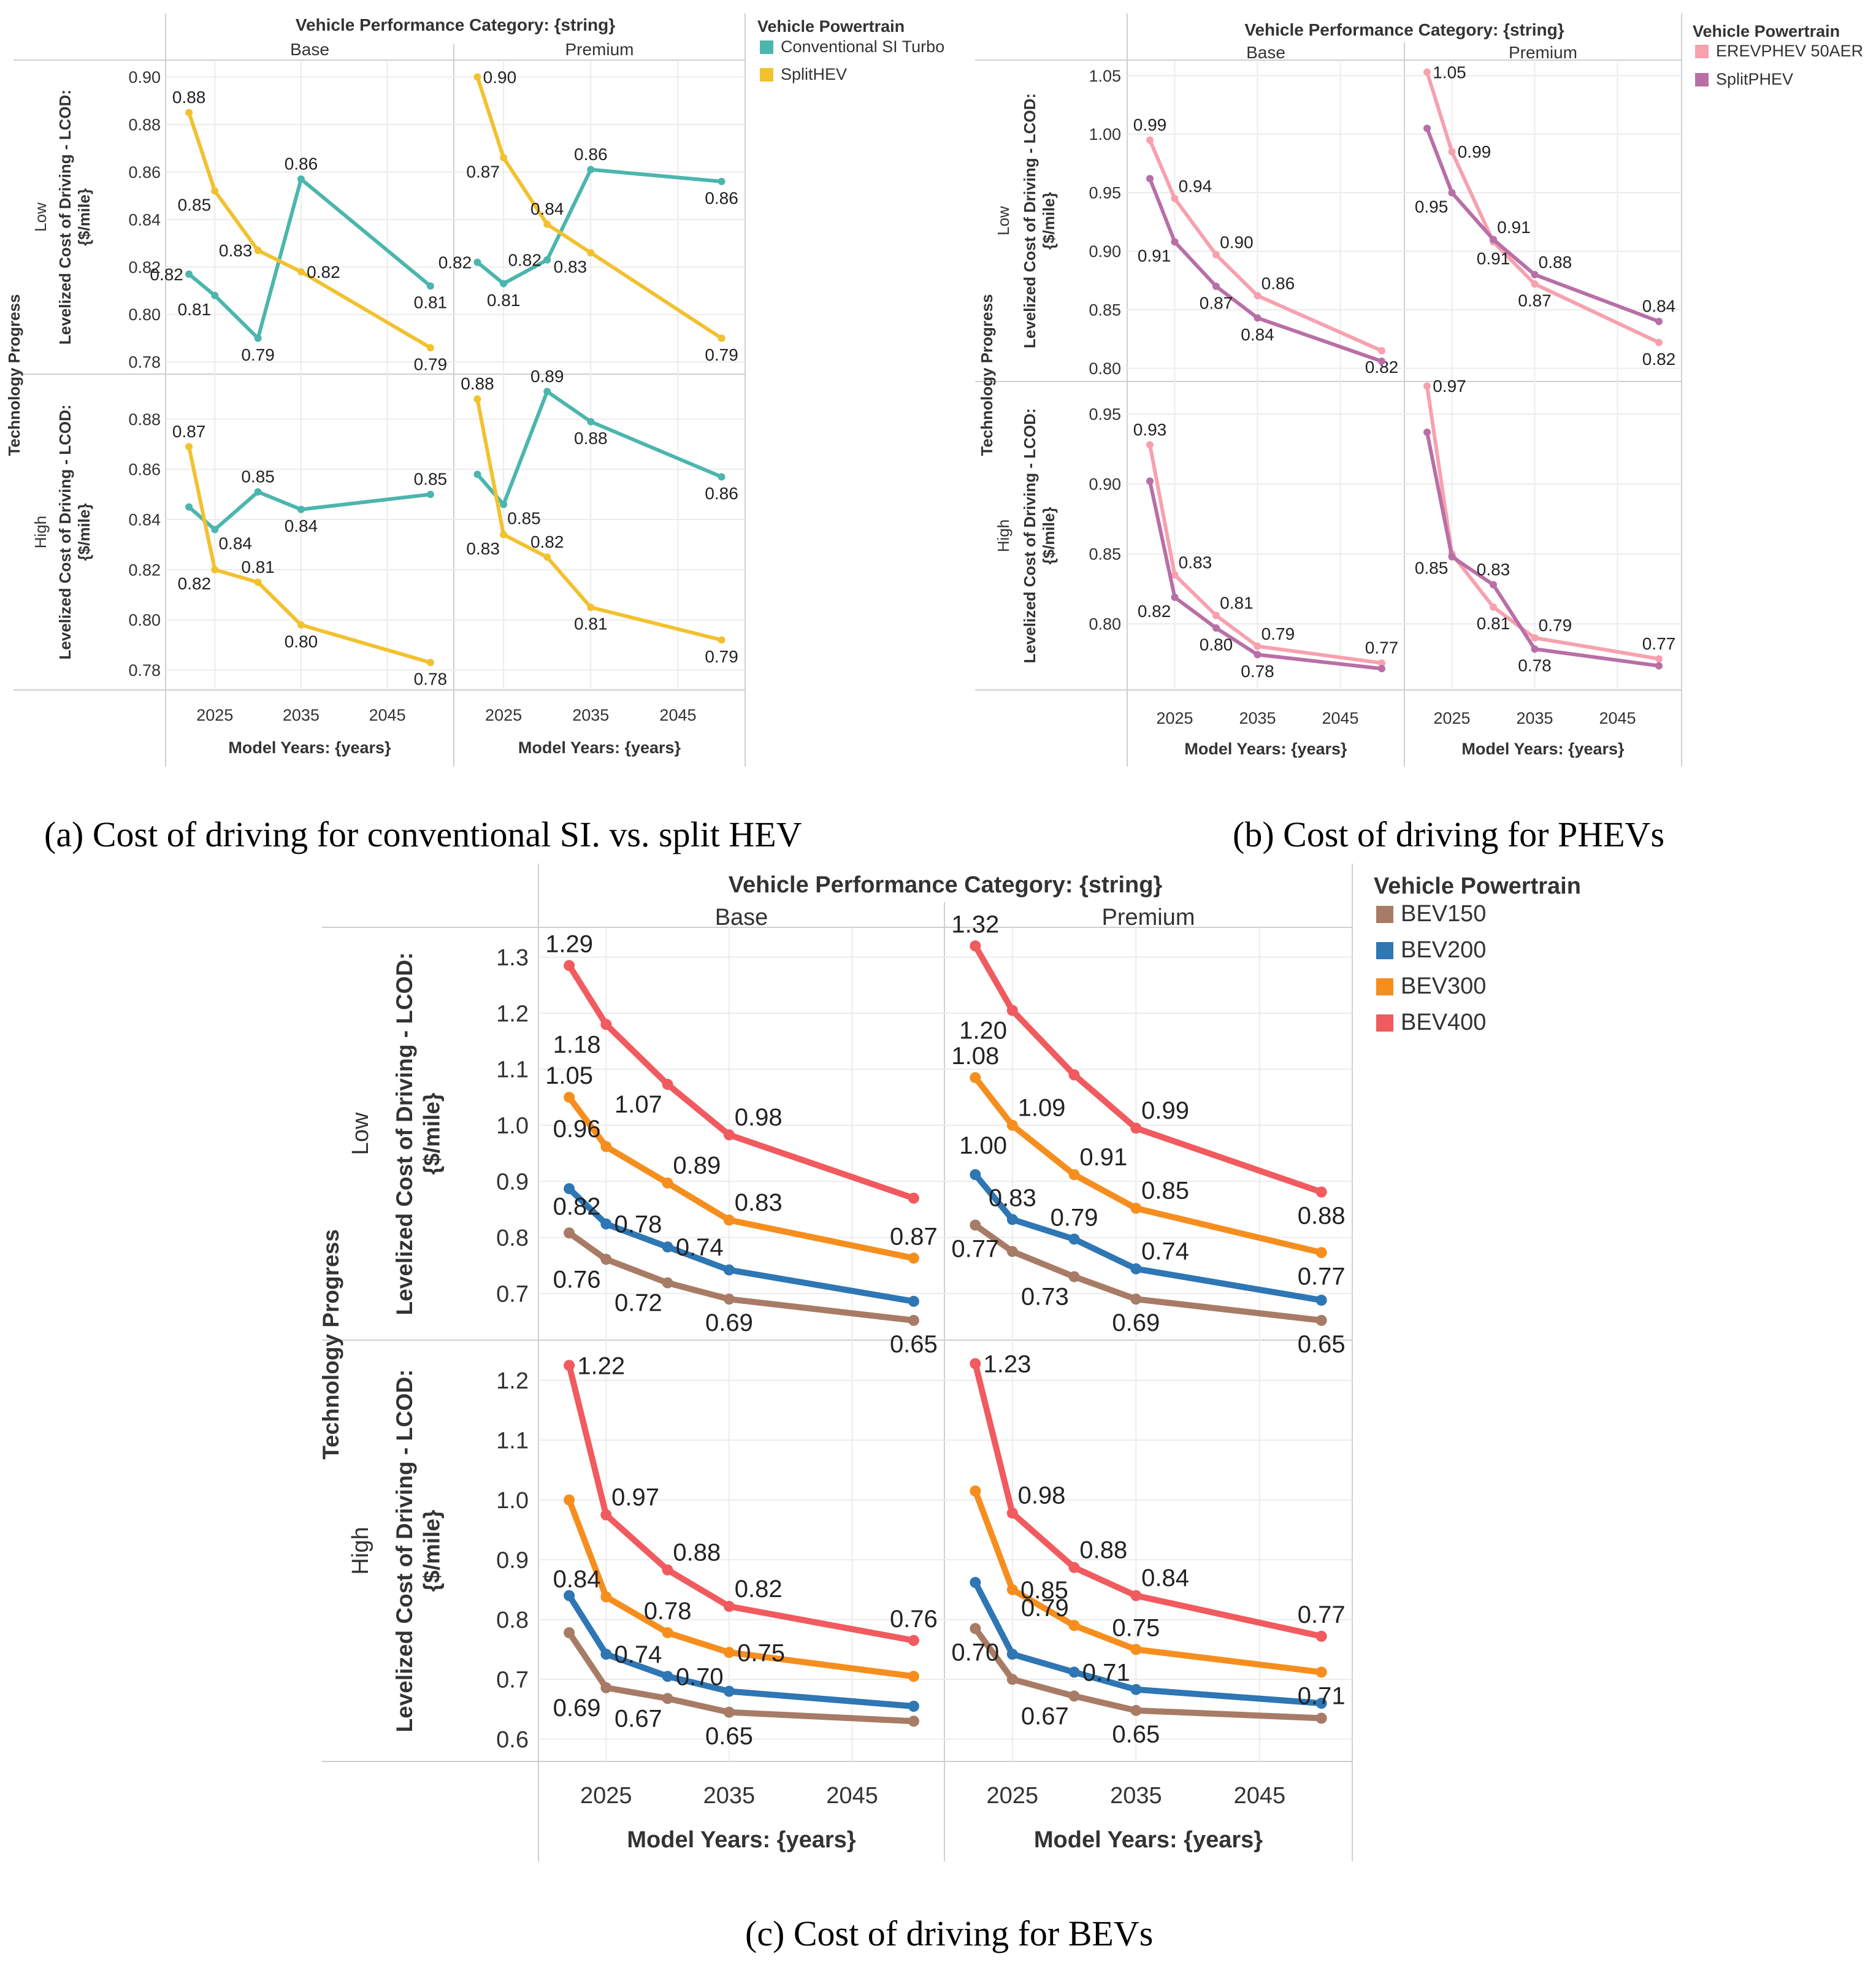 This screenshot has width=1876, height=1962. Describe the element at coordinates (512, 1126) in the screenshot. I see `y-tick-label: 1.0` at that location.